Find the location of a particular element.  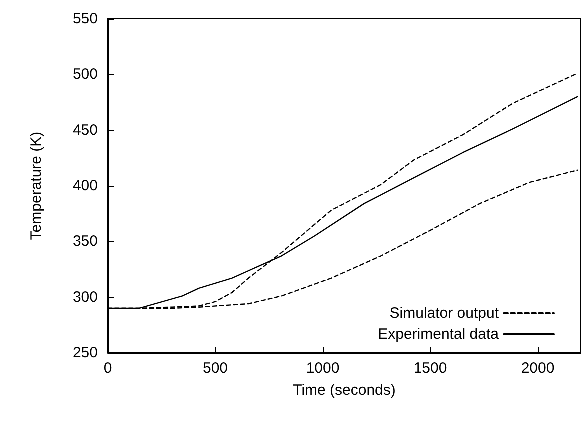

legend-label: Experimental data is located at coordinates (439, 334).